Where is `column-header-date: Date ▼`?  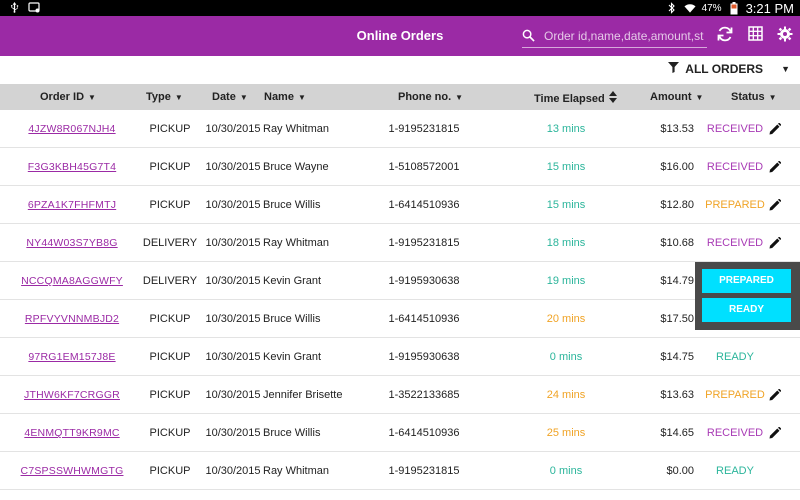
column-header-date: Date ▼ is located at coordinates (230, 97).